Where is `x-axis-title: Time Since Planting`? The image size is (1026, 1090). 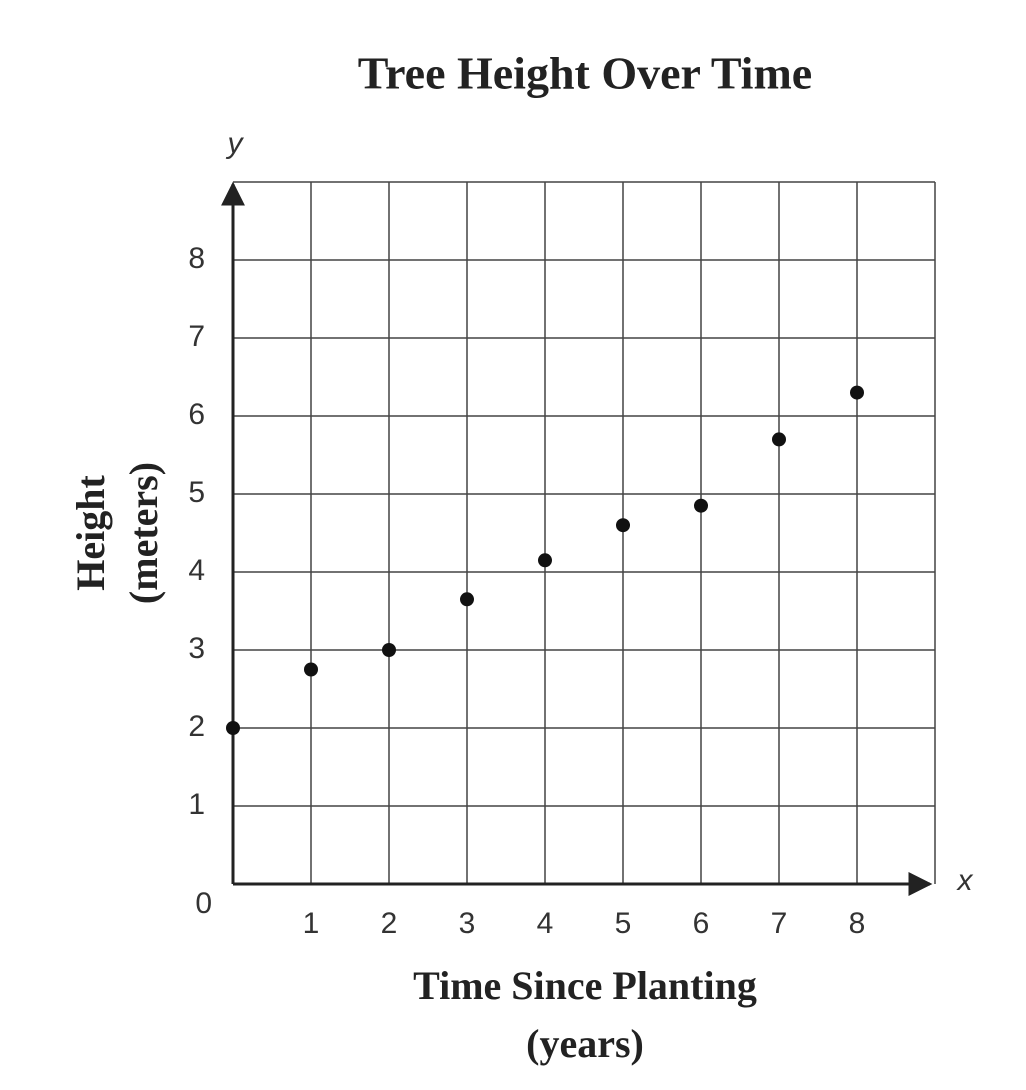 x-axis-title: Time Since Planting is located at coordinates (585, 985).